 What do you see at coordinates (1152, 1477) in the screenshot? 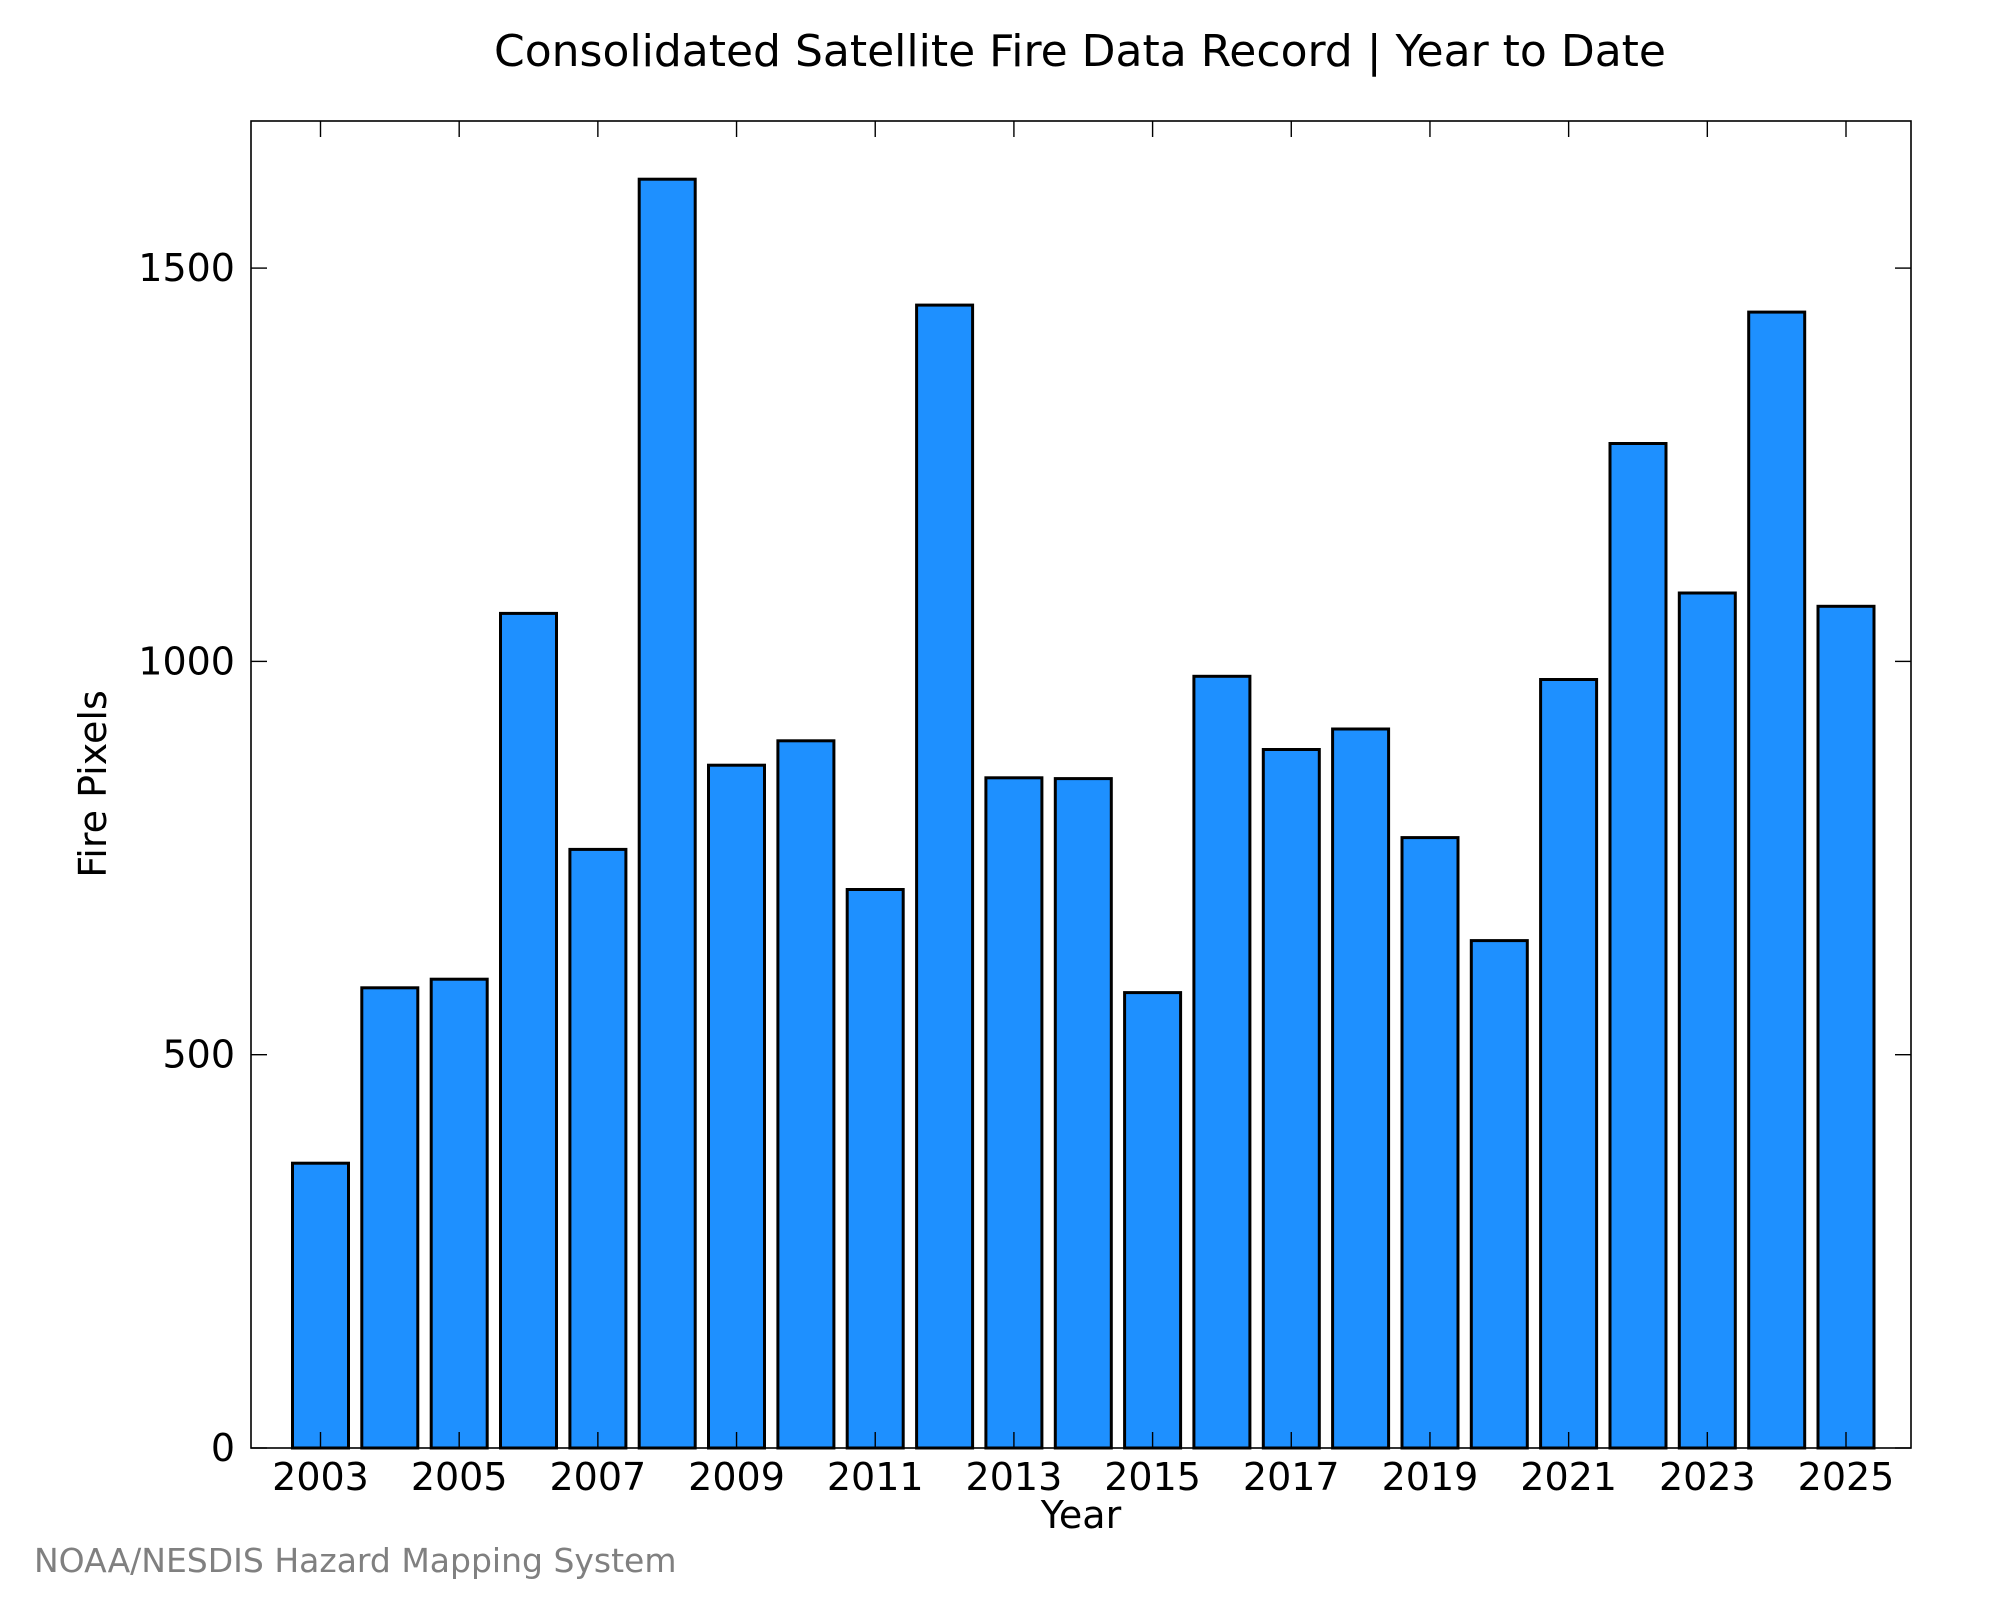
I see `x-tick-label-2015: 2015` at bounding box center [1152, 1477].